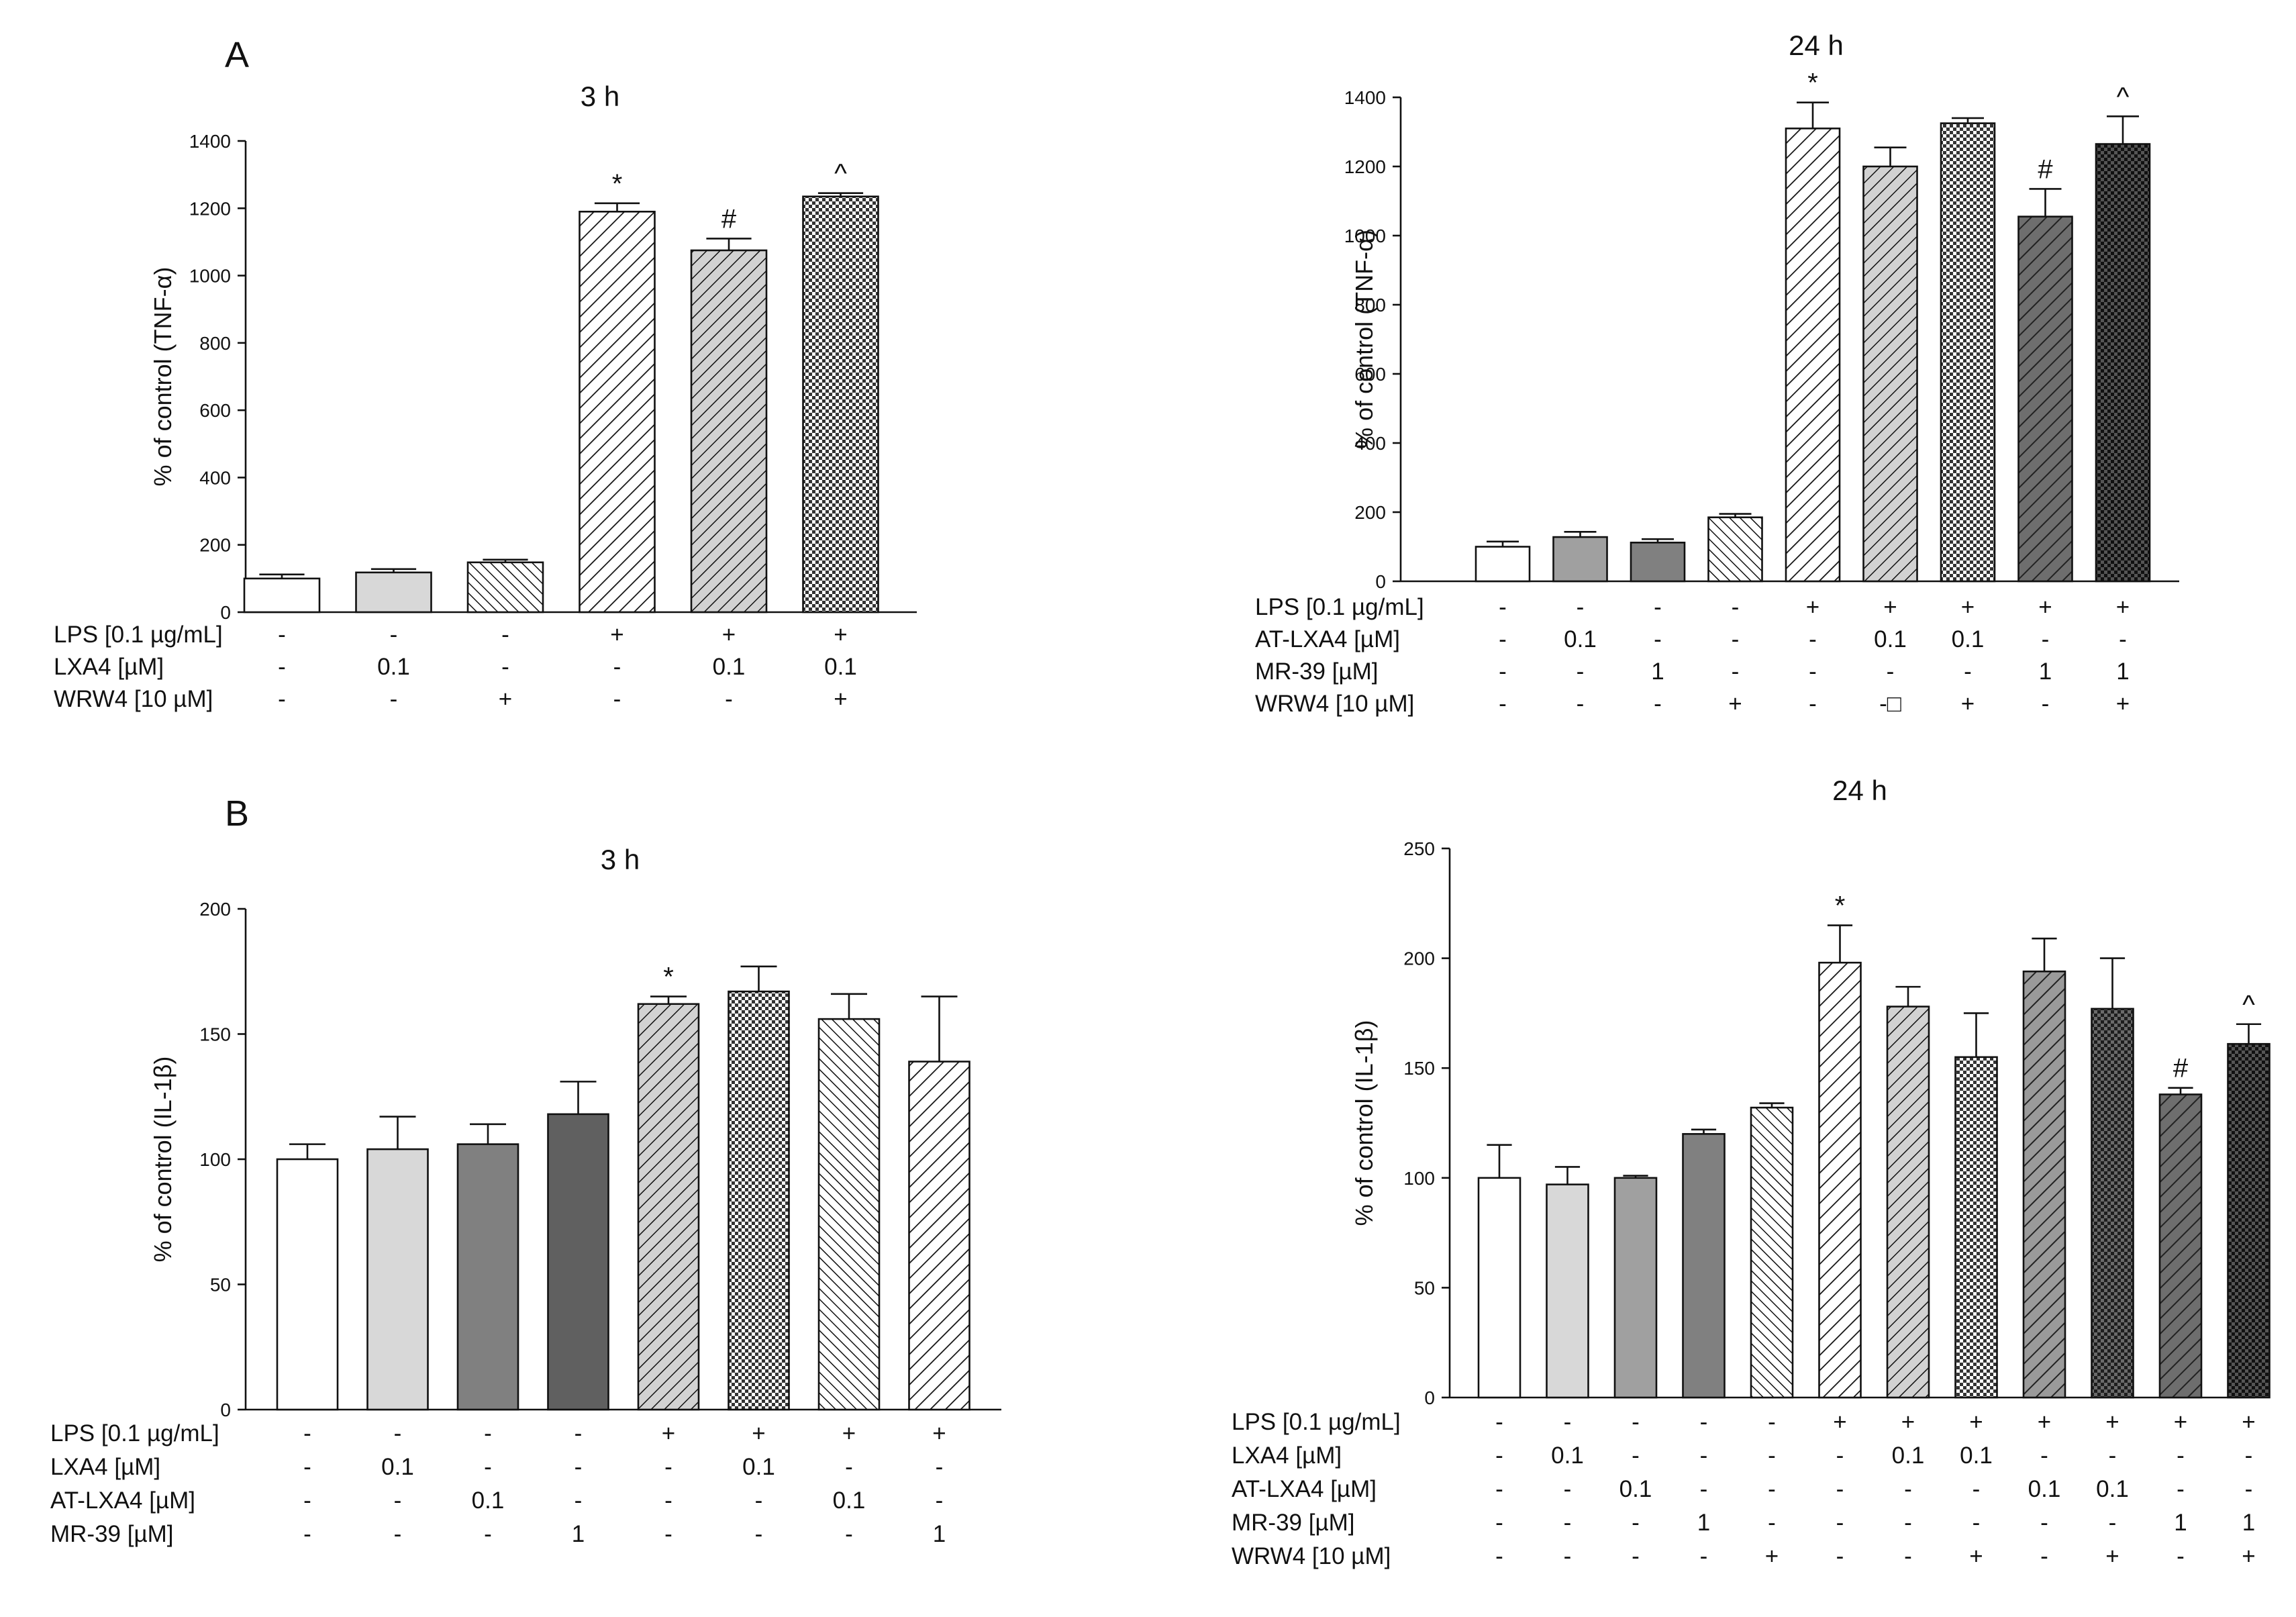 This screenshot has height=1617, width=2296. I want to click on y-tick-label: 400, so click(1370, 444).